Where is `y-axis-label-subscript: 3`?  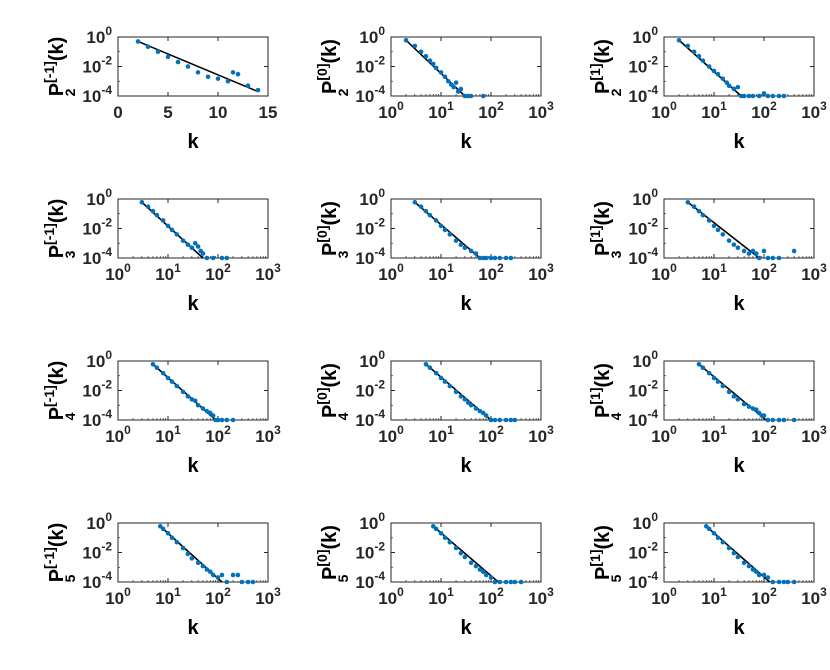 y-axis-label-subscript: 3 is located at coordinates (343, 254).